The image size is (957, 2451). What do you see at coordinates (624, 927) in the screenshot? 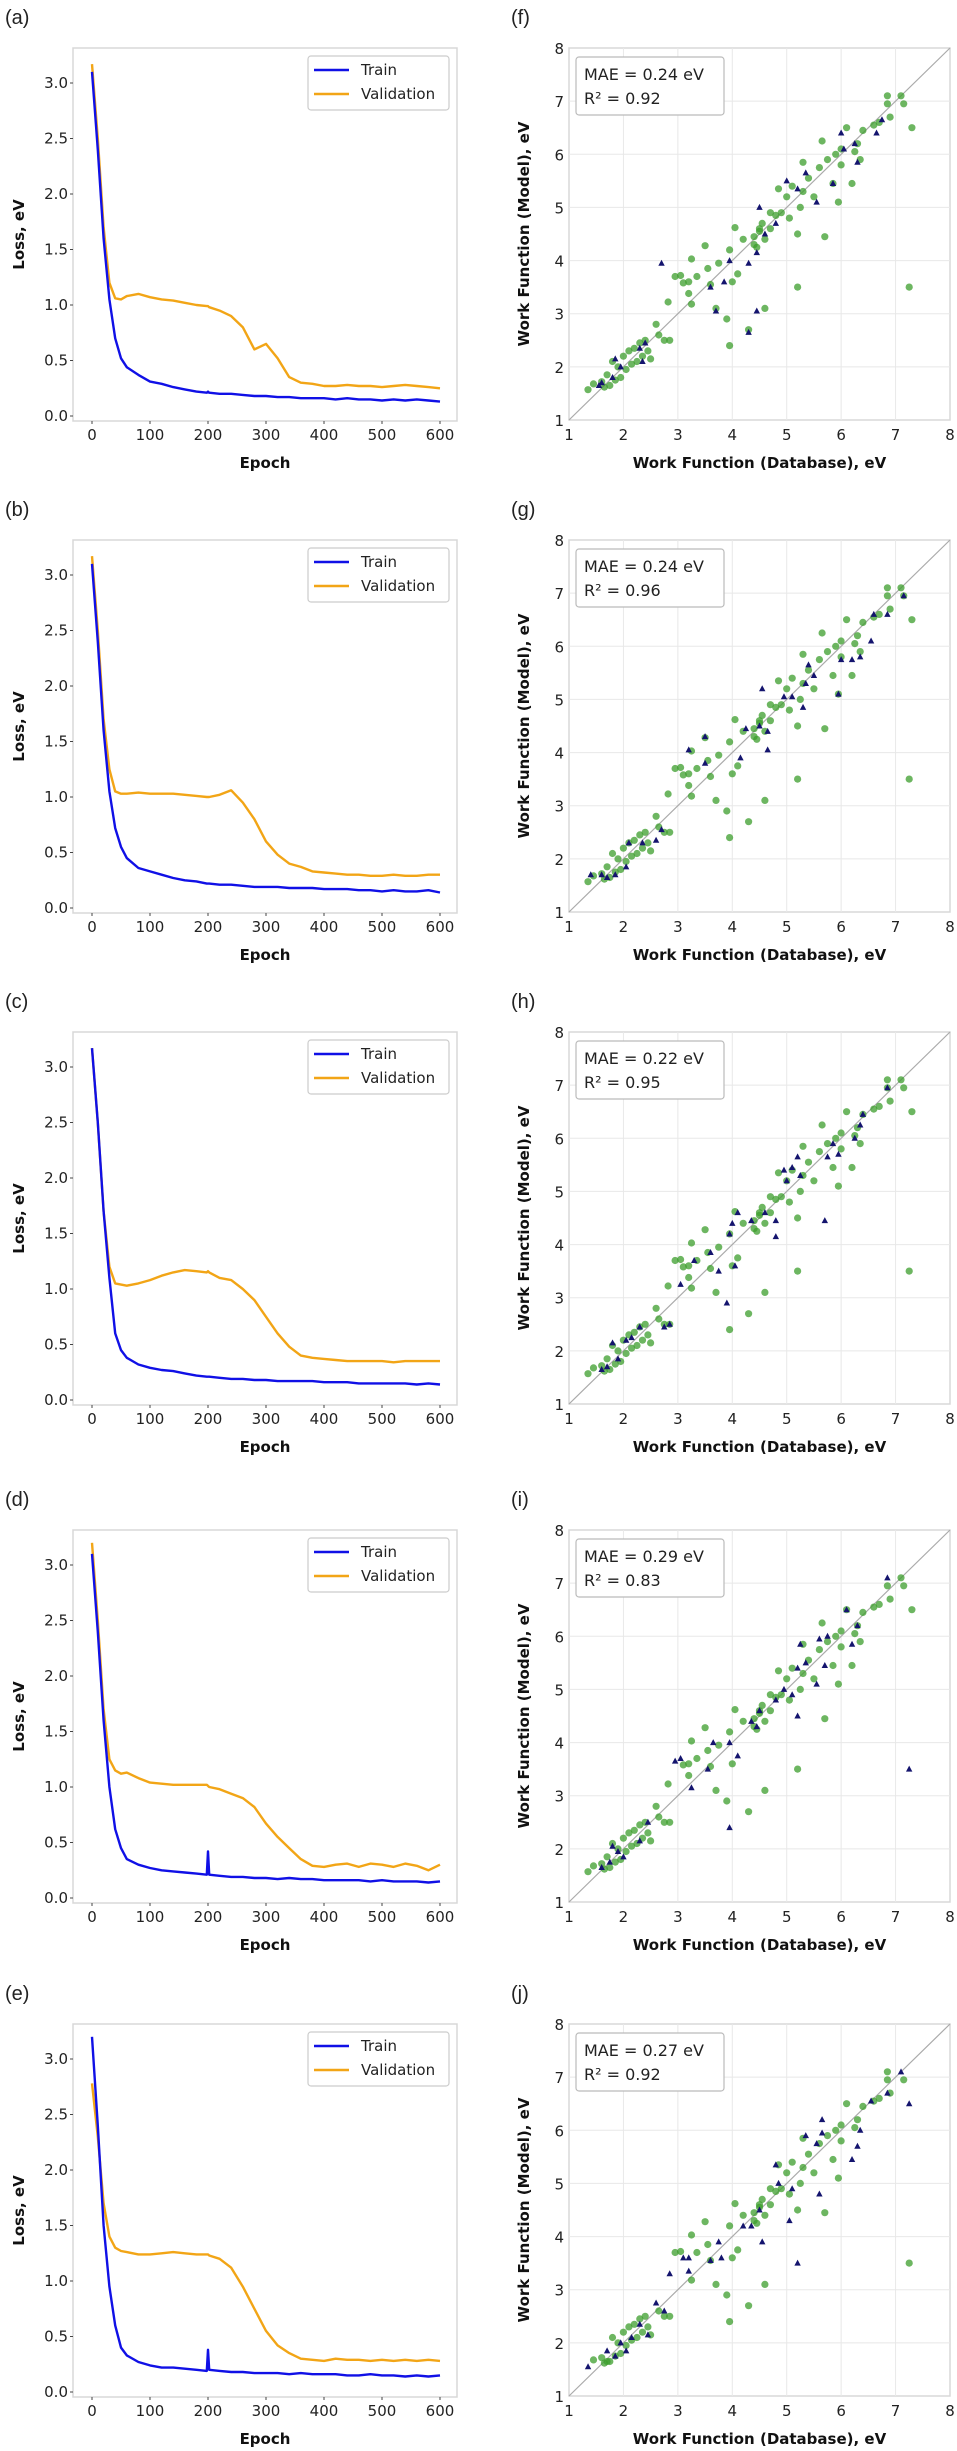
I see `x-tick-label: 2` at bounding box center [624, 927].